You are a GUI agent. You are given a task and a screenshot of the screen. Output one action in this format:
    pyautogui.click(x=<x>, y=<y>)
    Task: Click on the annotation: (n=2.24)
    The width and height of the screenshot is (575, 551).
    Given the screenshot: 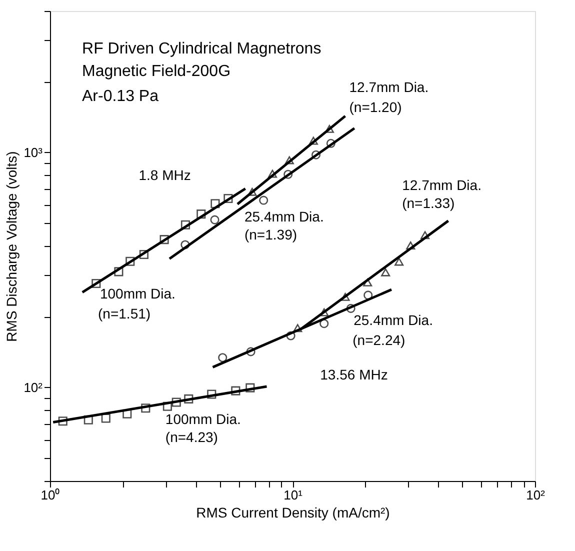 What is the action you would take?
    pyautogui.click(x=379, y=340)
    